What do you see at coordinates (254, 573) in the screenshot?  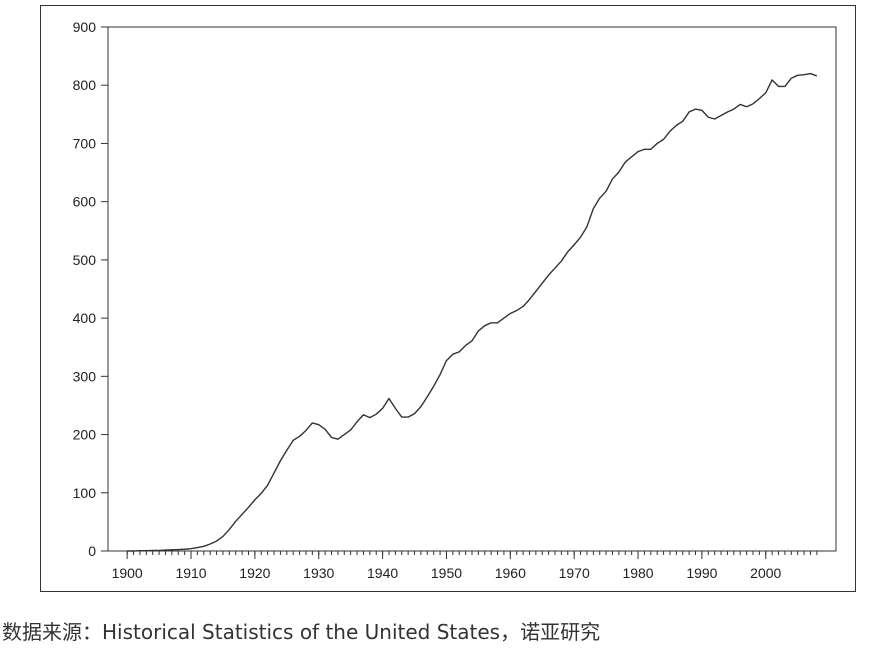 I see `x-tick-label: 1920` at bounding box center [254, 573].